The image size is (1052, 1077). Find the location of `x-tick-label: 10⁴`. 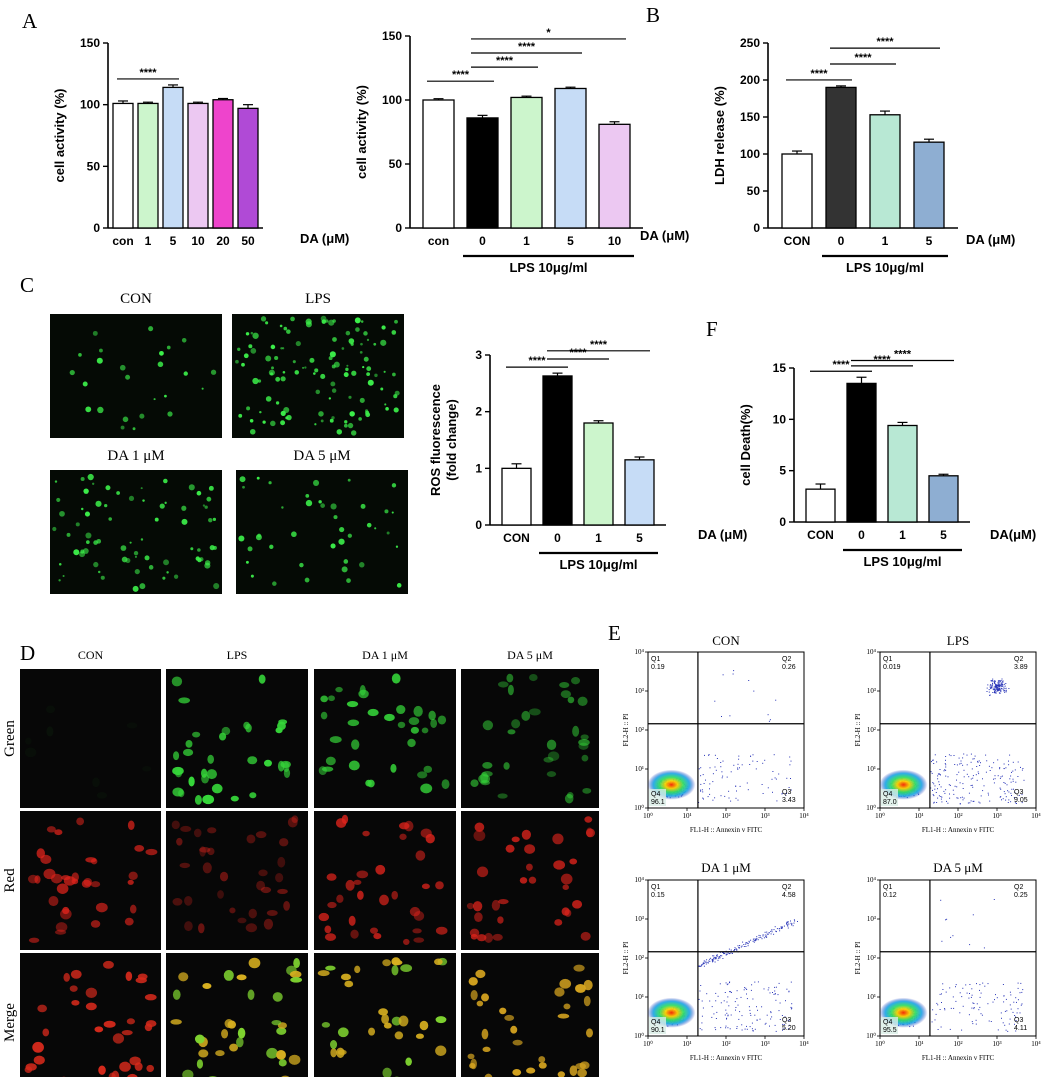

x-tick-label: 10⁴ is located at coordinates (1036, 816).